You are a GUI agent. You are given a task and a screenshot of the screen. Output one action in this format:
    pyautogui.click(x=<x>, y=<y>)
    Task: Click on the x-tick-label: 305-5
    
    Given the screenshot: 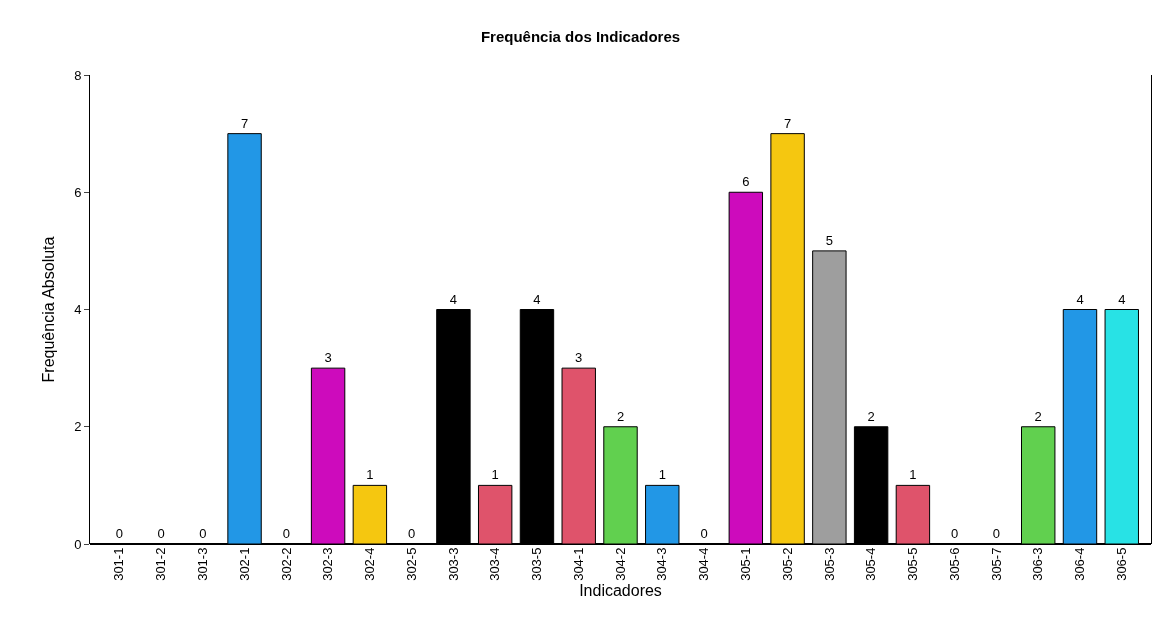 What is the action you would take?
    pyautogui.click(x=913, y=564)
    